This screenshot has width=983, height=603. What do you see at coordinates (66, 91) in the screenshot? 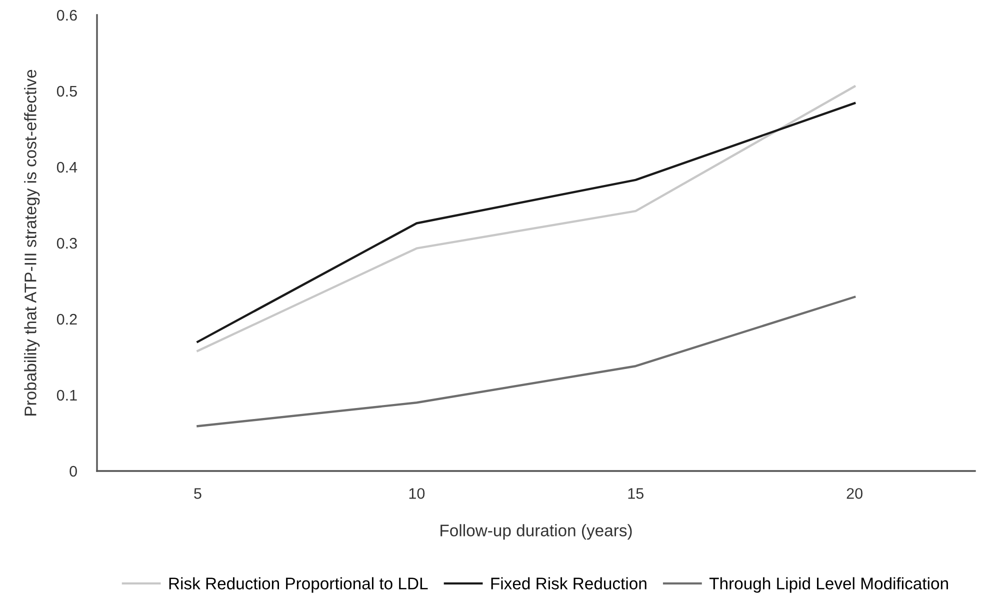
I see `y-tick-label: 0.5` at bounding box center [66, 91].